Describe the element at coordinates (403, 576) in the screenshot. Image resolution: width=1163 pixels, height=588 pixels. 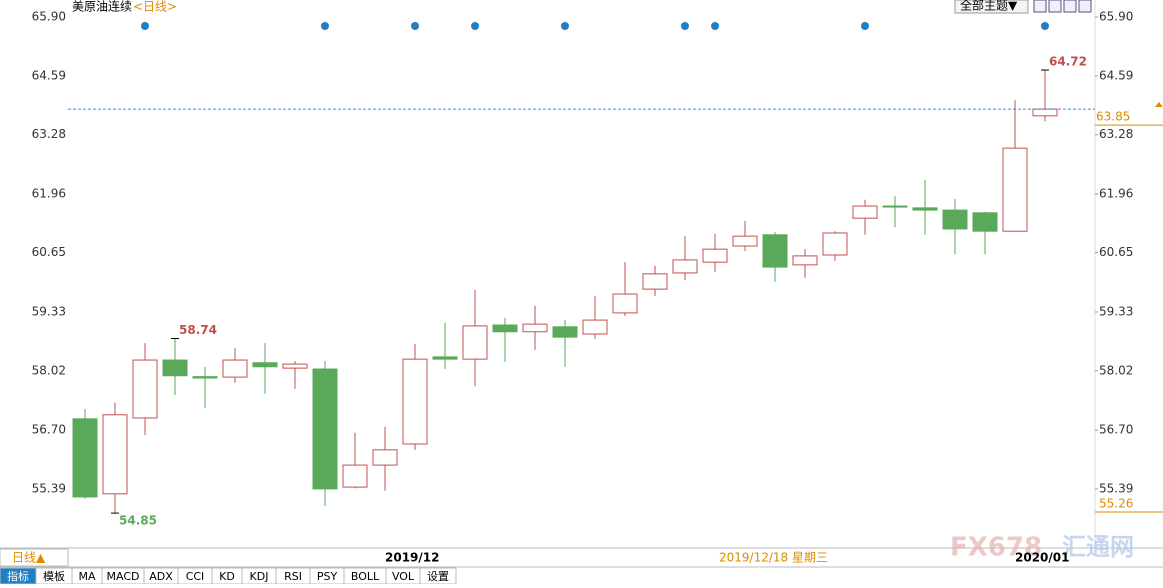
I see `toolbar-button-text: VOL` at that location.